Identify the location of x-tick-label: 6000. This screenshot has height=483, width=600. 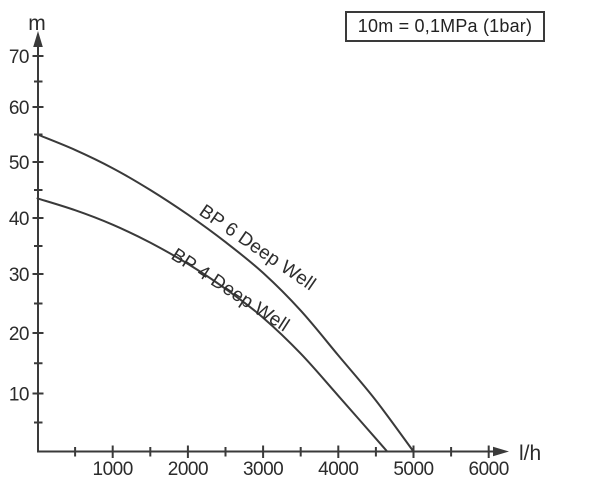
(489, 469).